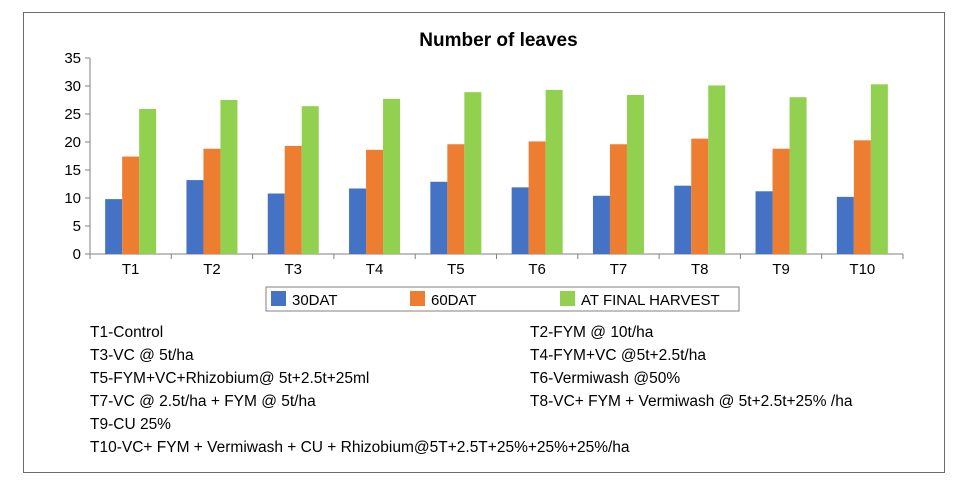  I want to click on y-tick-label: 35, so click(72, 58).